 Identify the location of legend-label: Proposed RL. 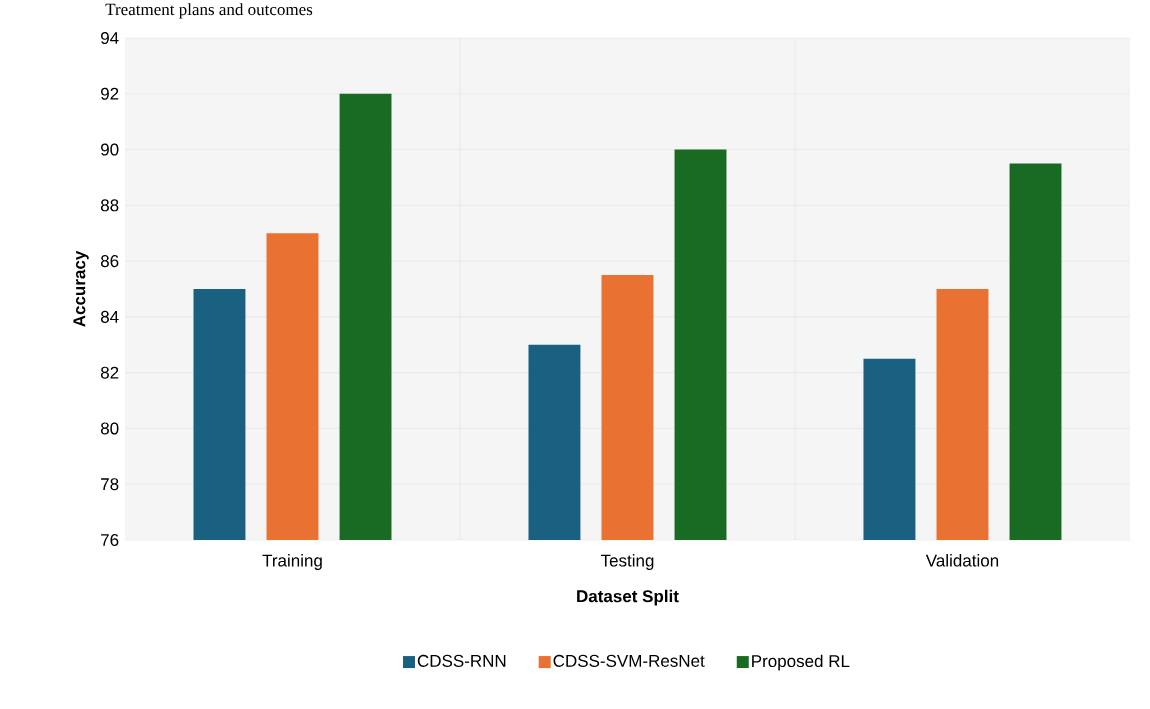
(801, 662).